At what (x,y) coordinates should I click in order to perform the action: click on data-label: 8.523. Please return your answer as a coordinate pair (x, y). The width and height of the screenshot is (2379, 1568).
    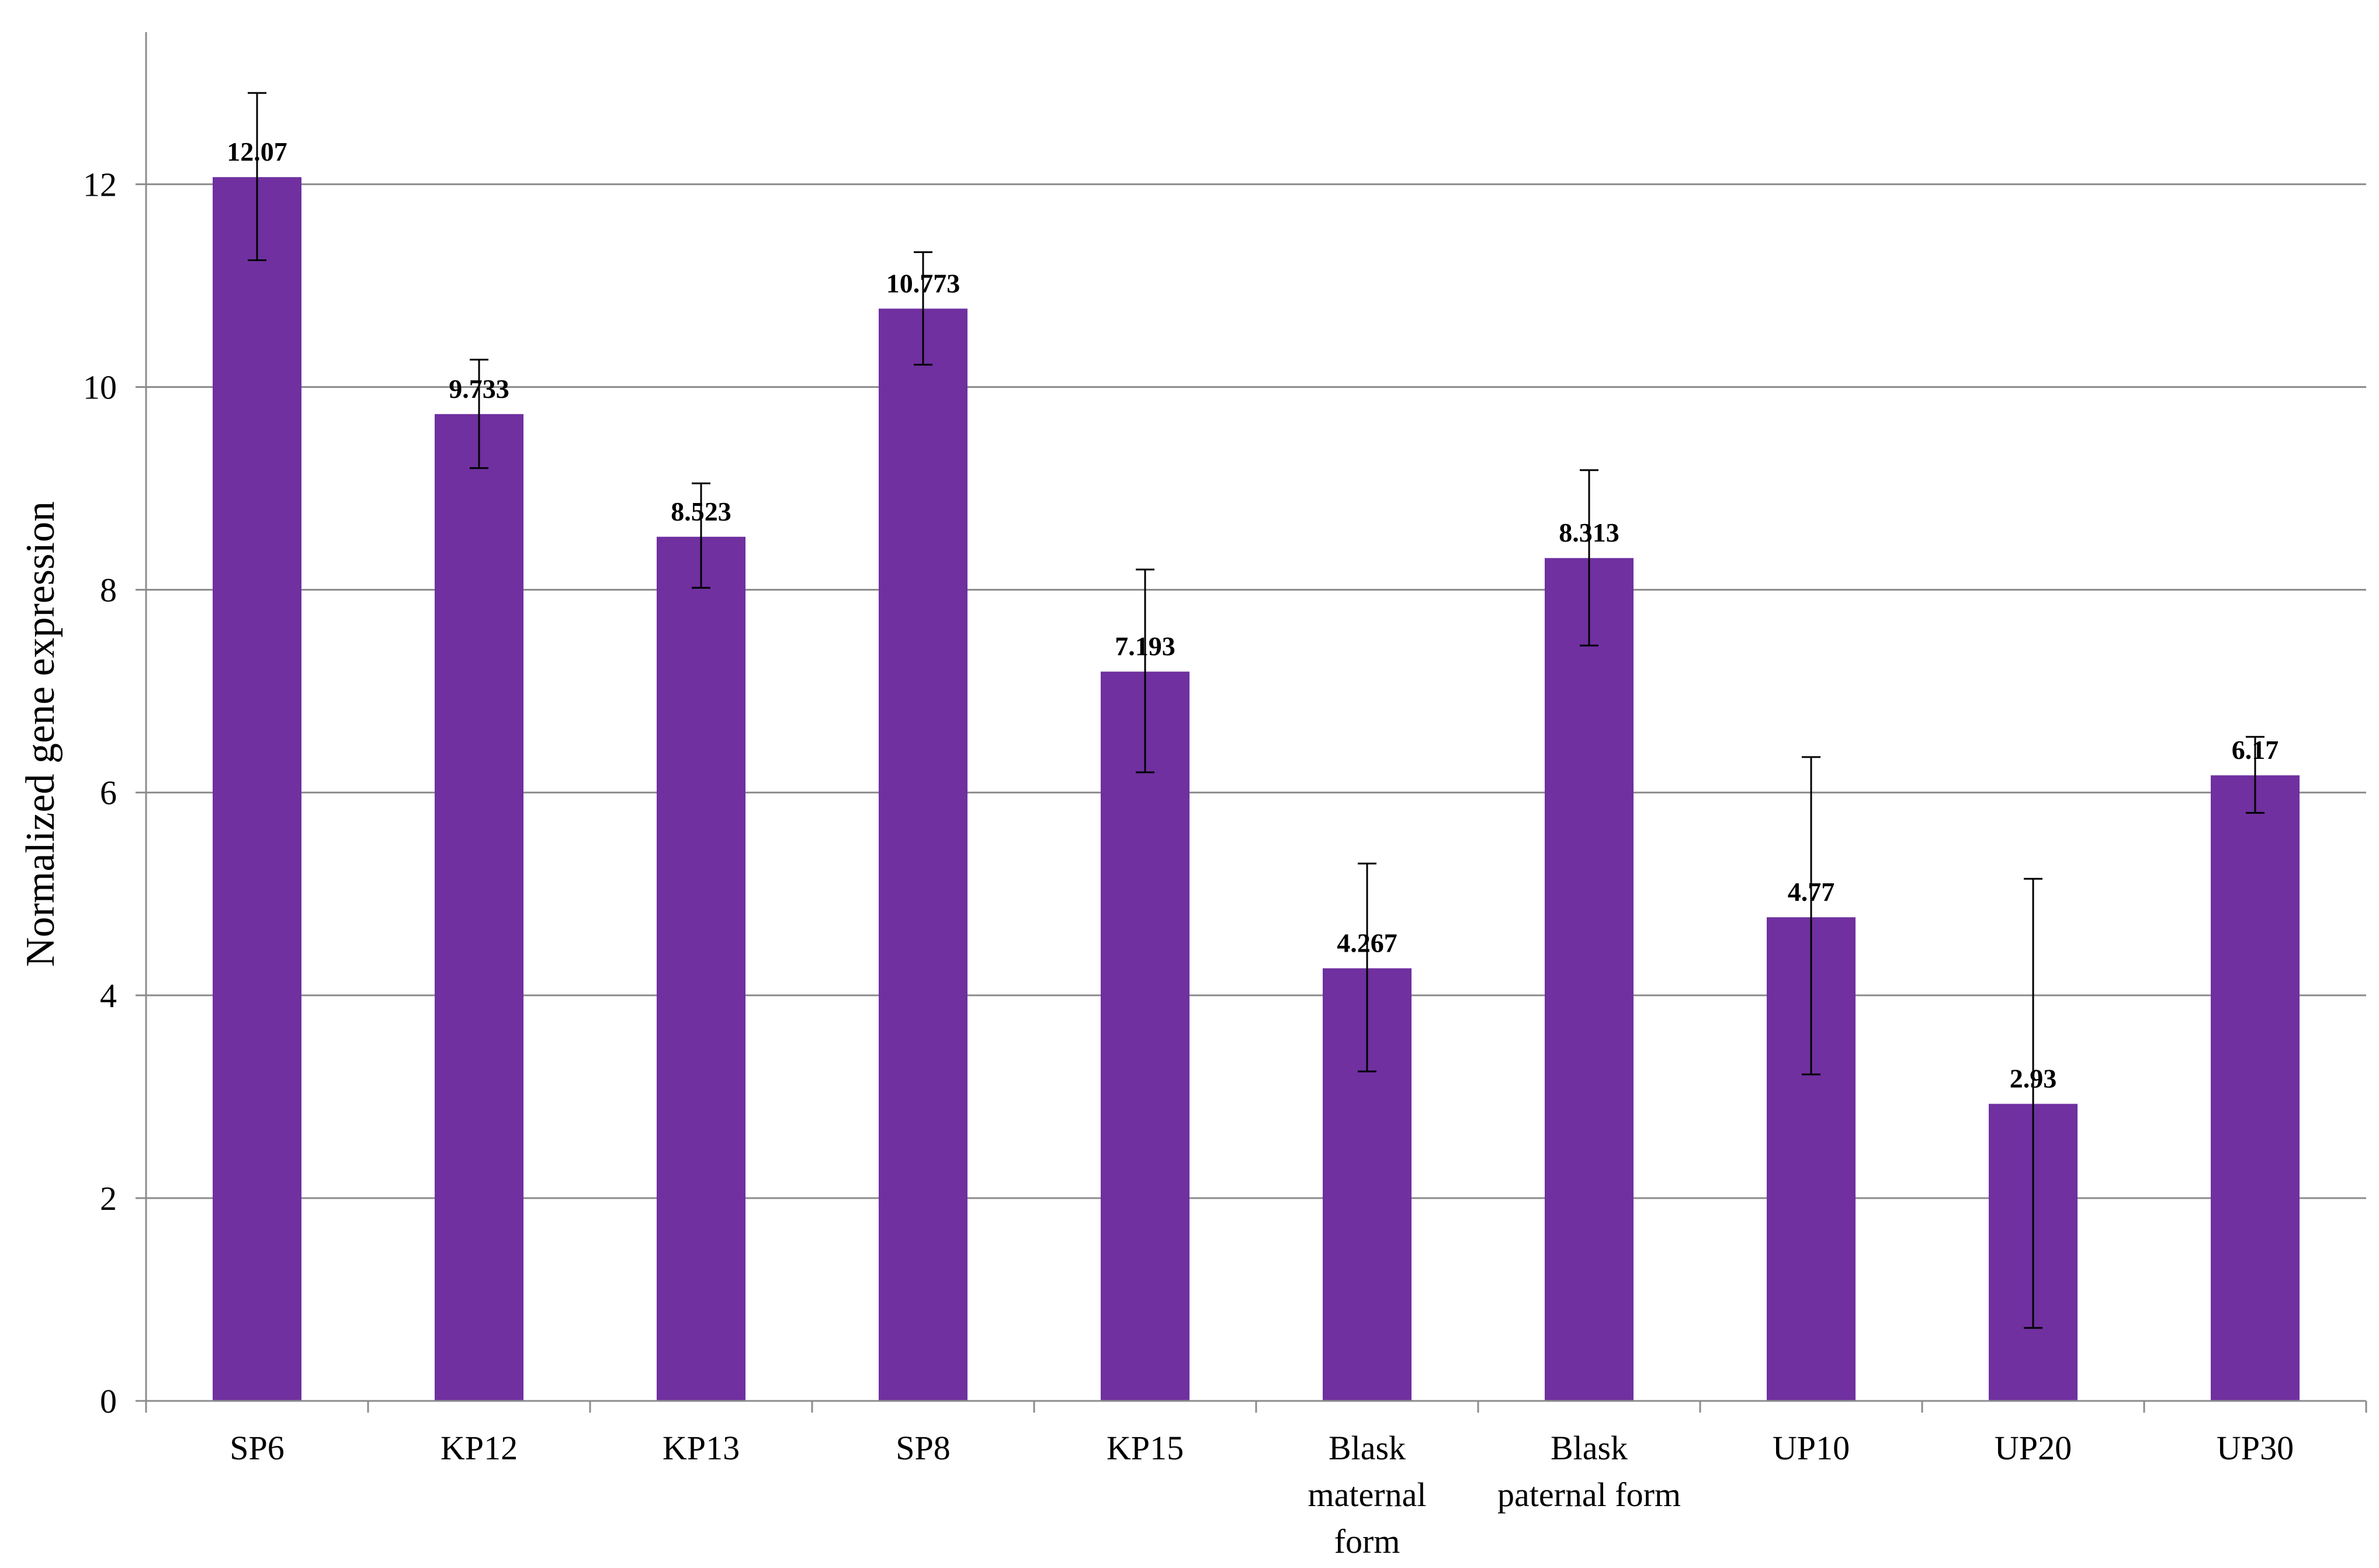
    Looking at the image, I should click on (701, 511).